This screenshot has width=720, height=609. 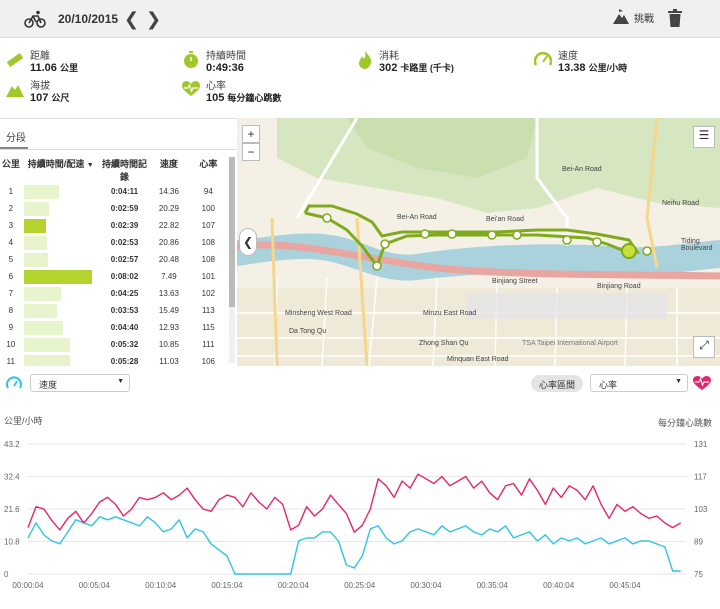 I want to click on speedometer-icon, so click(x=543, y=58).